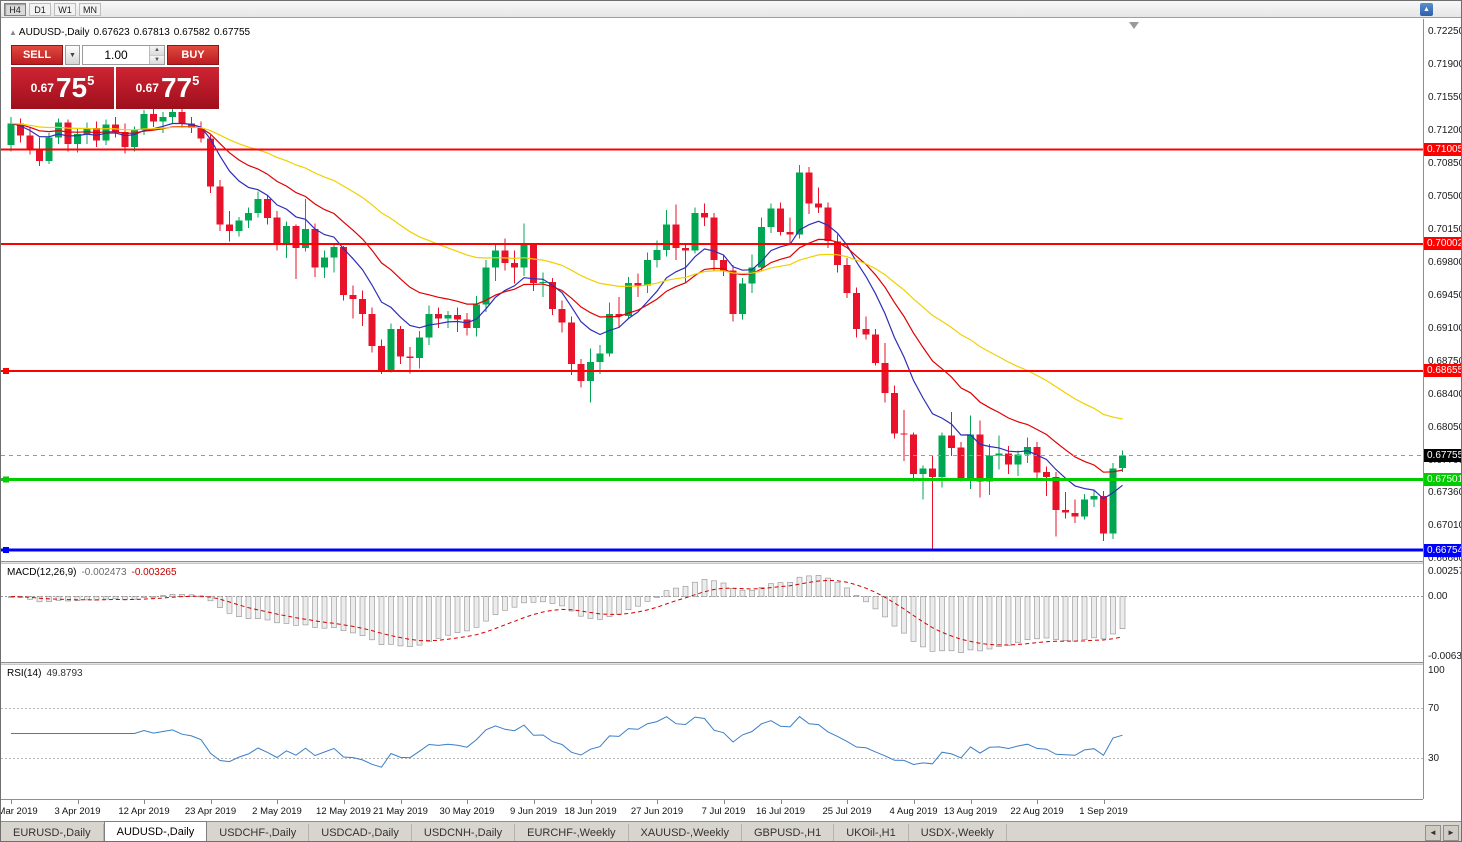 This screenshot has height=842, width=1462. Describe the element at coordinates (64, 673) in the screenshot. I see `rsi-value: 49.8793` at that location.